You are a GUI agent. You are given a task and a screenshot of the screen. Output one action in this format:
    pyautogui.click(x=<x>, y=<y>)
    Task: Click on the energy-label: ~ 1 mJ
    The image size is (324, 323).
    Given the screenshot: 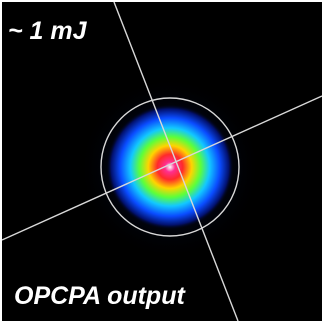 What is the action you would take?
    pyautogui.click(x=47, y=31)
    